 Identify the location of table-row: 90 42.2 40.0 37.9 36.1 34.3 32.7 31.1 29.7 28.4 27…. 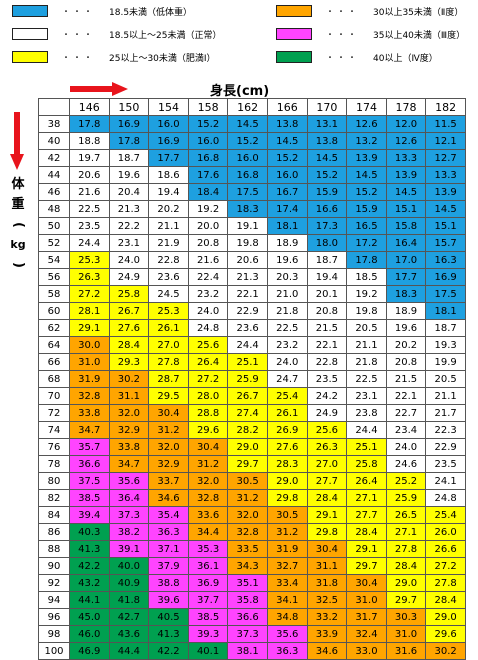
(252, 566).